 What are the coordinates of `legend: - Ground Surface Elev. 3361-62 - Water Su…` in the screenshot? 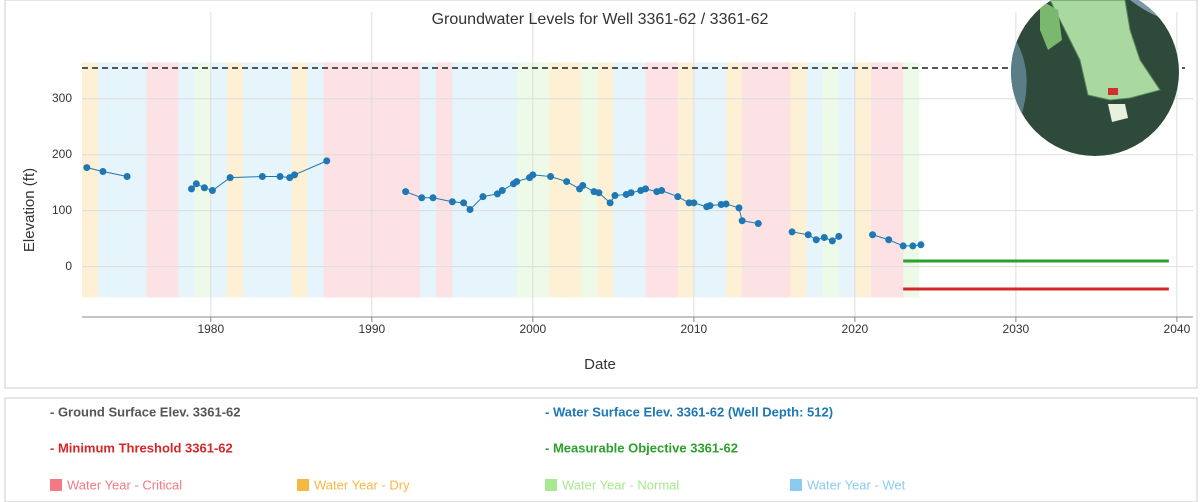 It's located at (478, 448).